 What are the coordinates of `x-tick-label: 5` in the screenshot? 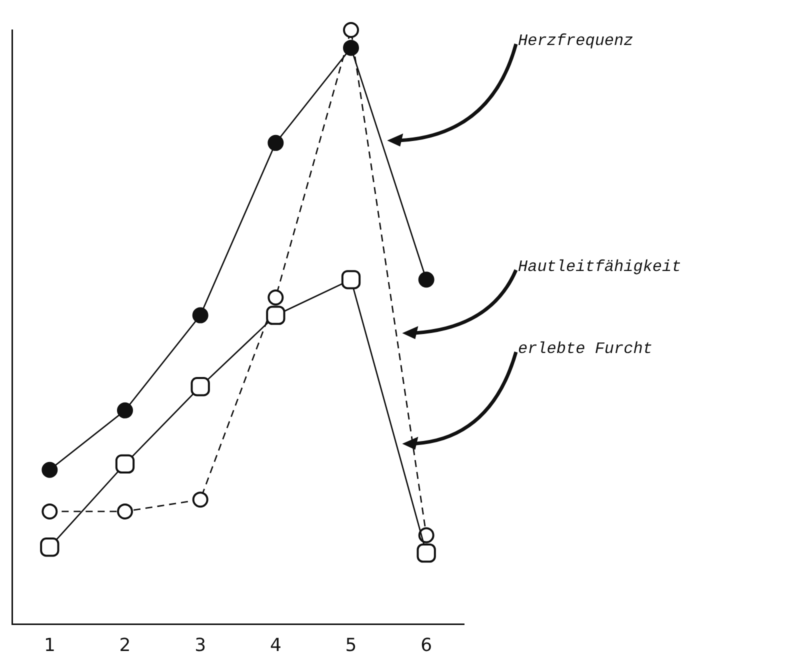 It's located at (351, 645).